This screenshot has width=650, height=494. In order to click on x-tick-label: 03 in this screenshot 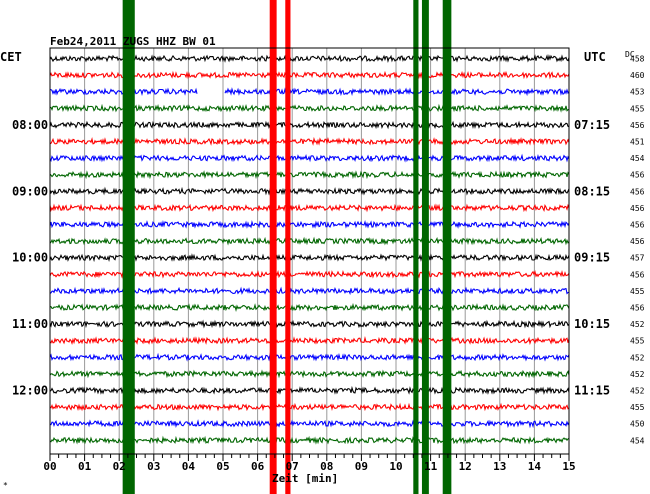, I will do `click(153, 466)`.